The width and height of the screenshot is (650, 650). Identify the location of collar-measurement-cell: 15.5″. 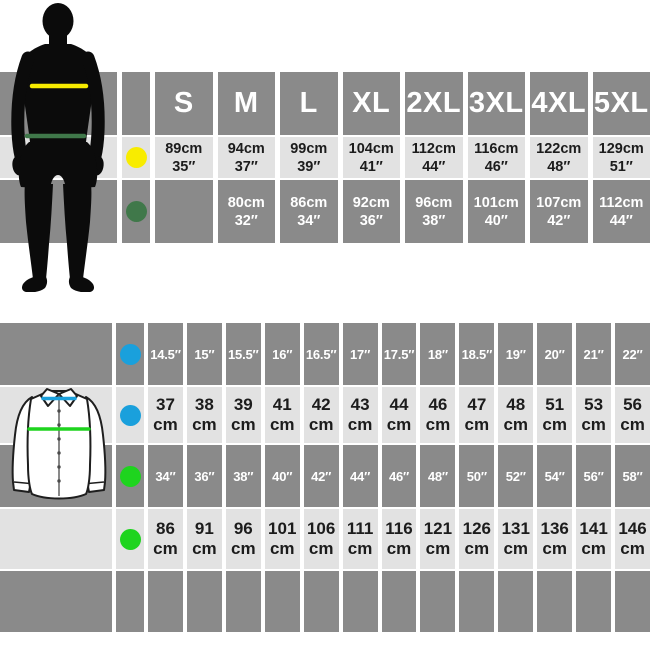
(243, 354).